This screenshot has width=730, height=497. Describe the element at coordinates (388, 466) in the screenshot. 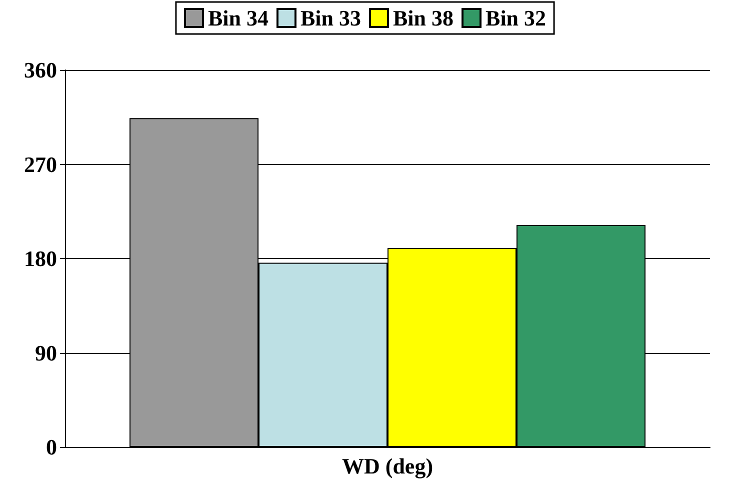

I see `x-tick-label: WD (deg)` at that location.